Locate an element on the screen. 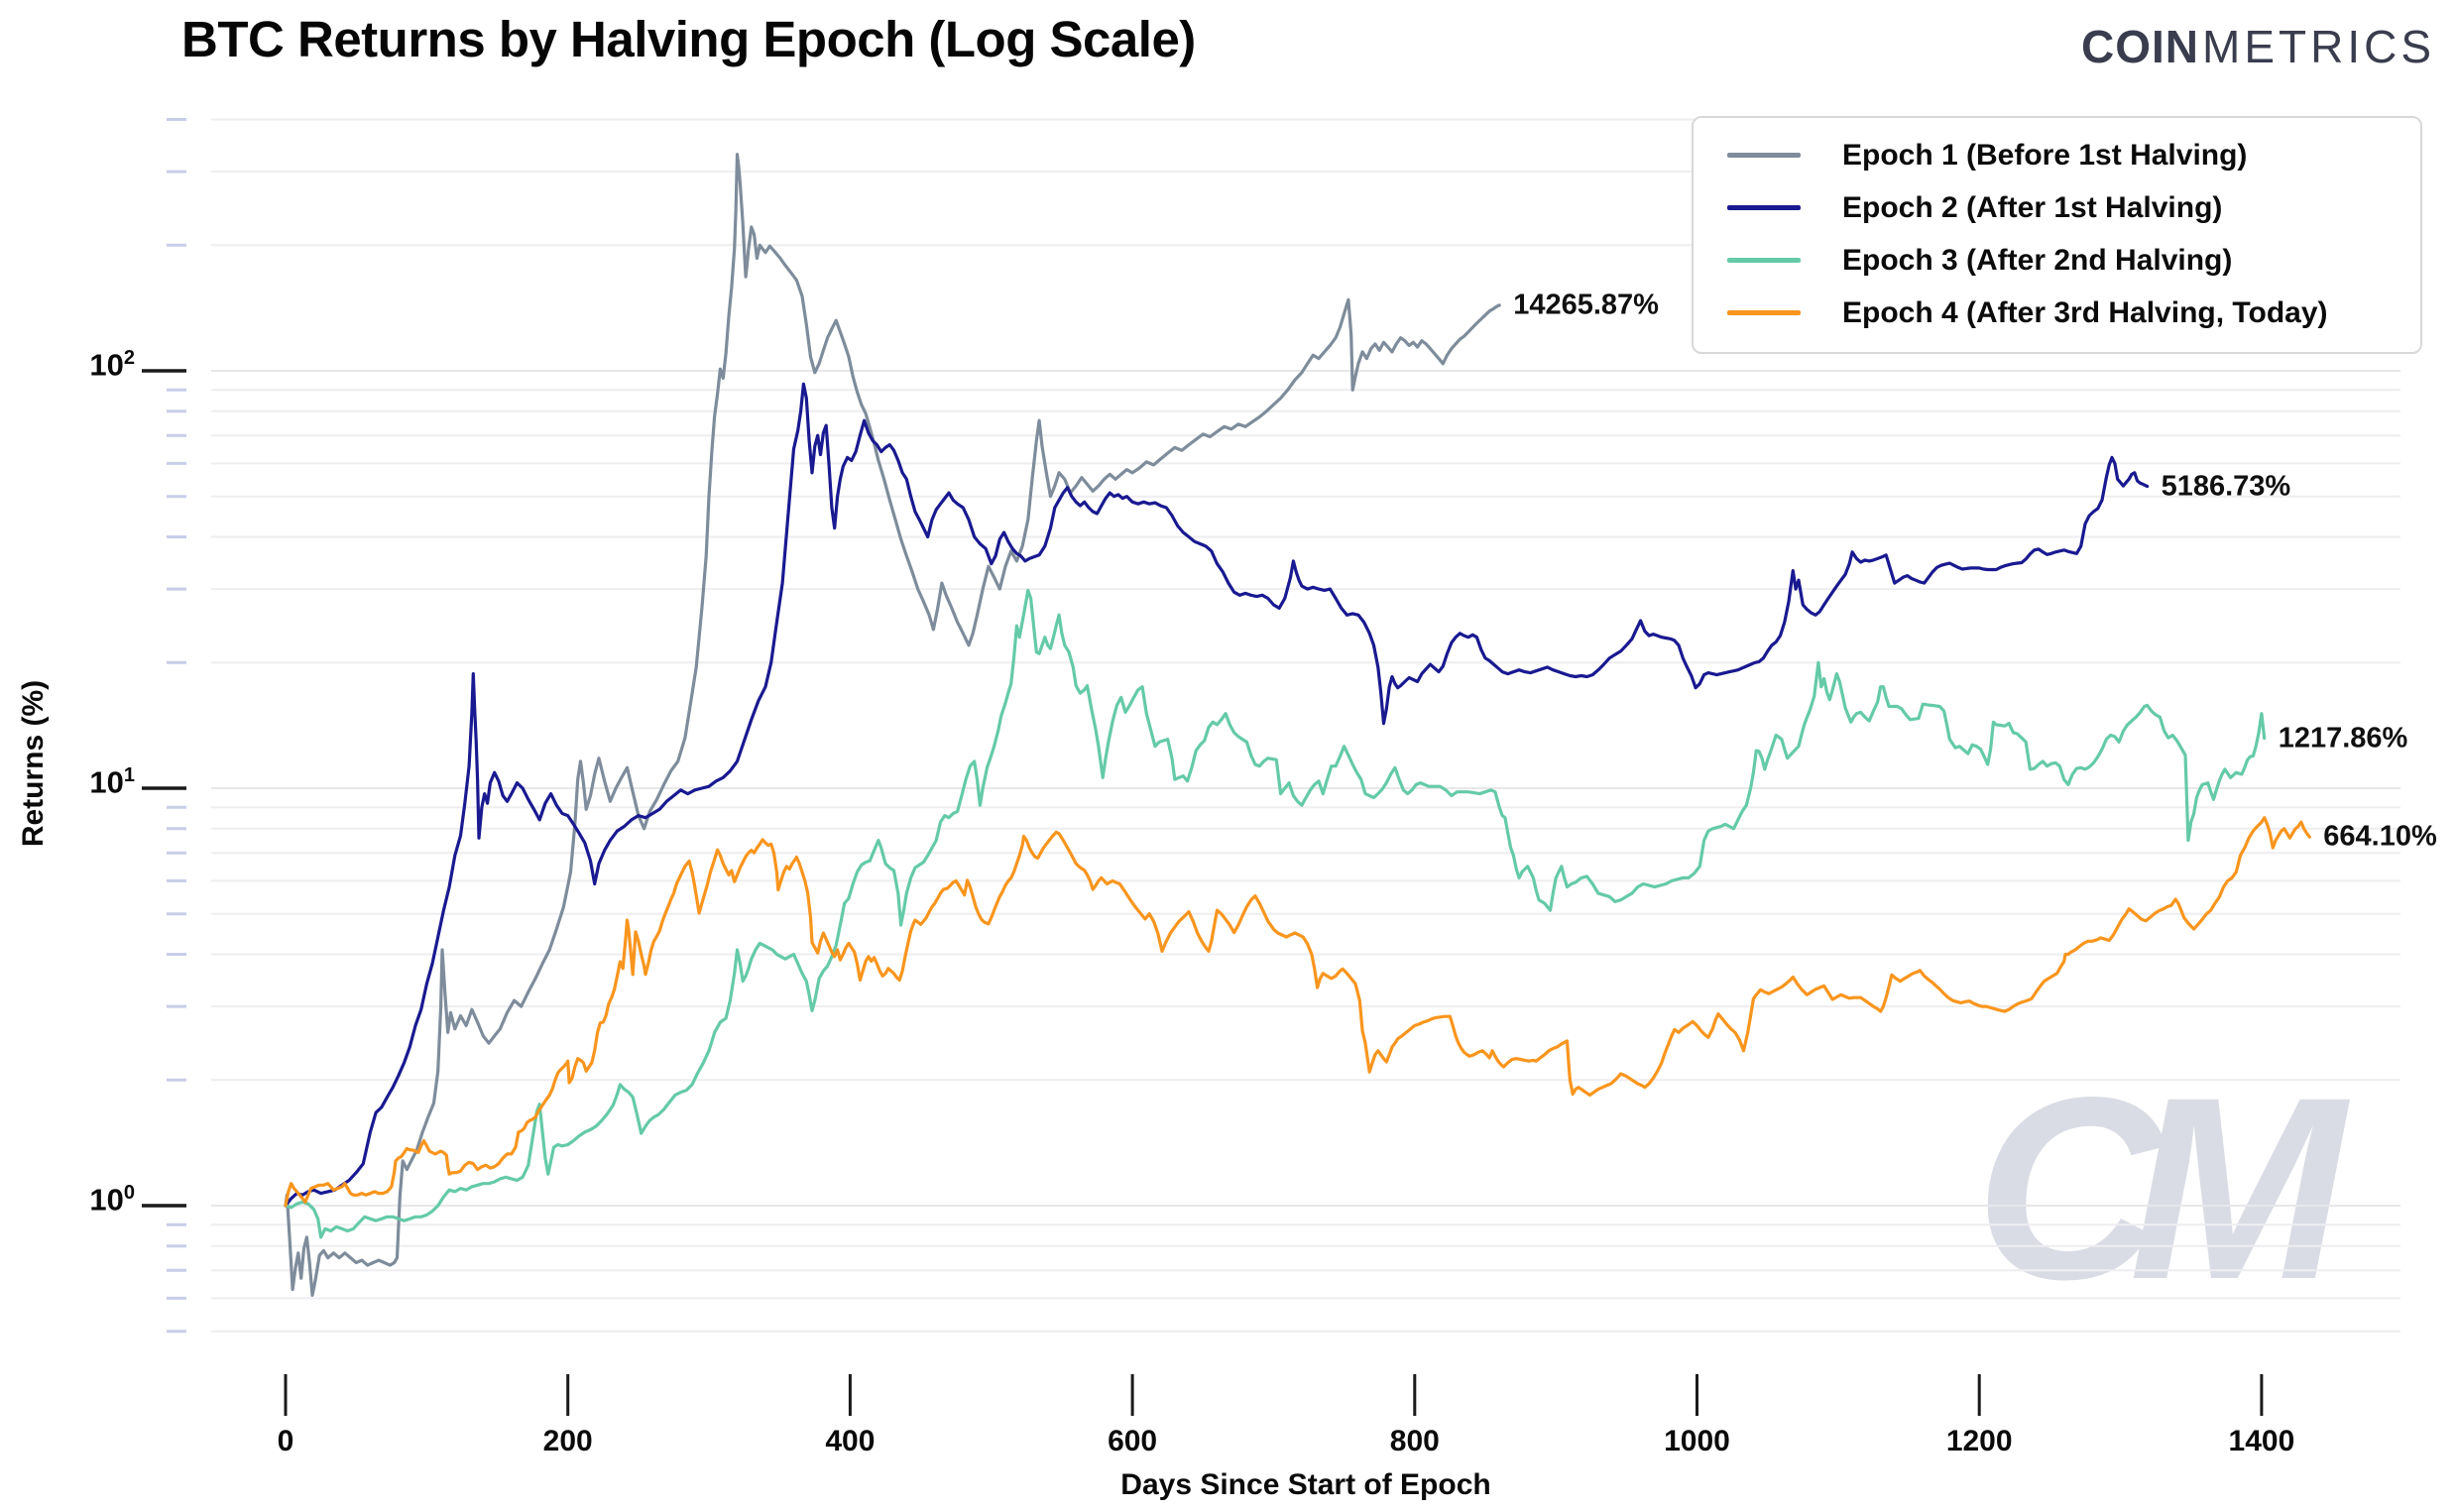  x-tick-label: 800 is located at coordinates (1414, 1441).